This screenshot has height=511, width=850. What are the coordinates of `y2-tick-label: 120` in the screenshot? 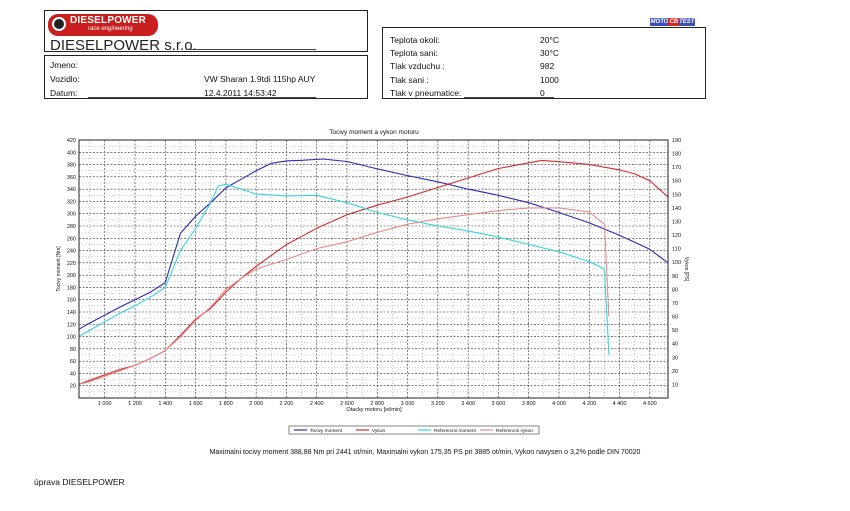 It's located at (676, 236).